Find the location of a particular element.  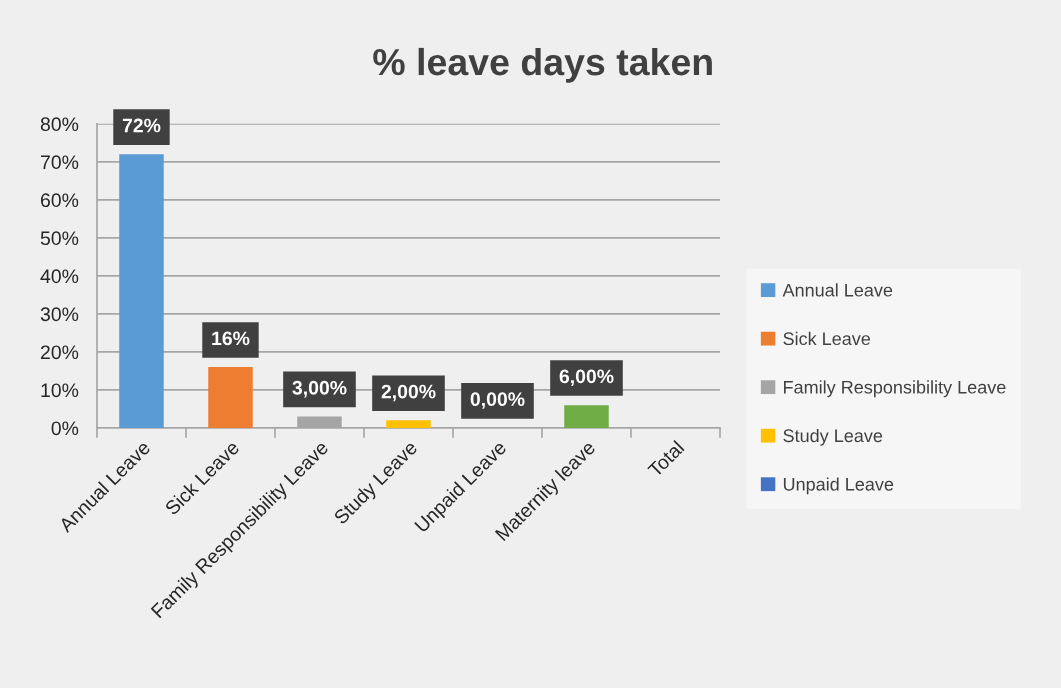

data-label: 3,00% is located at coordinates (319, 389).